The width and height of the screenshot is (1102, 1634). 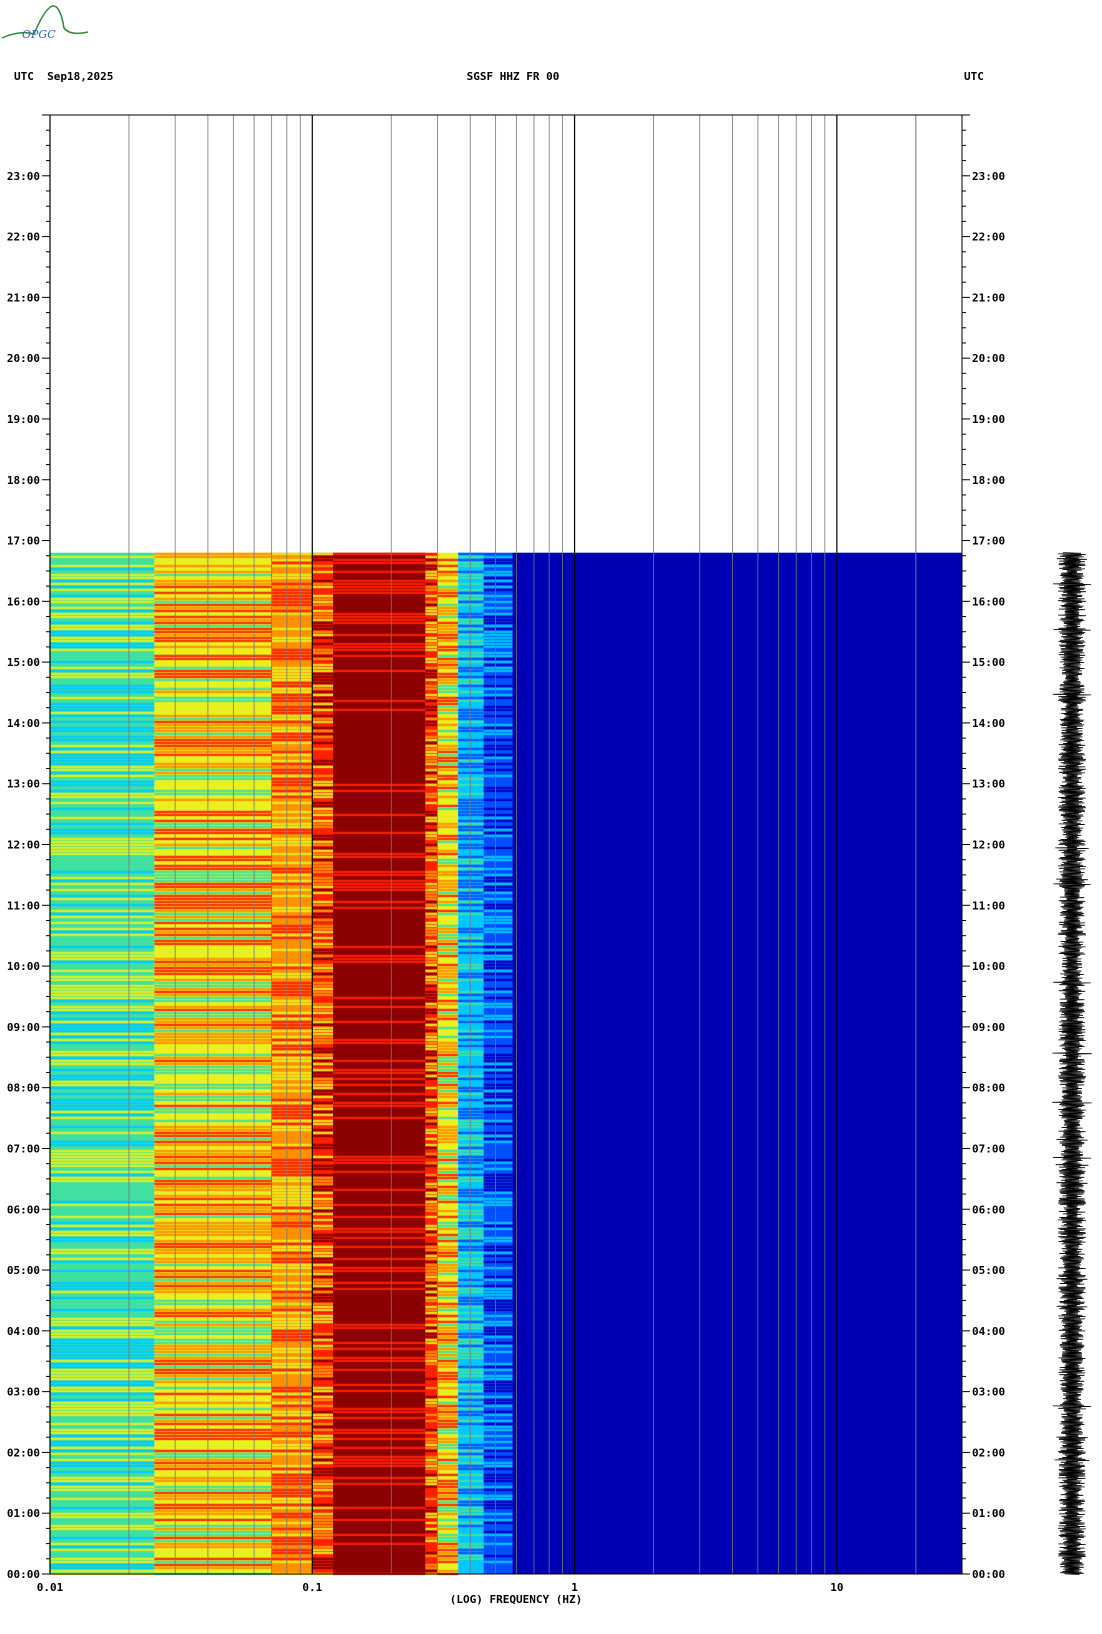 I want to click on time-tick-label-right: 16:00, so click(x=988, y=601).